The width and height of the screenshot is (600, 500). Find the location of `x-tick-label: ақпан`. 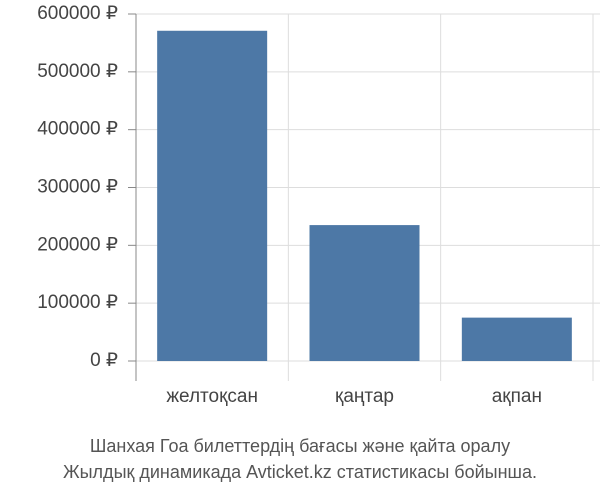

x-tick-label: ақпан is located at coordinates (517, 396).